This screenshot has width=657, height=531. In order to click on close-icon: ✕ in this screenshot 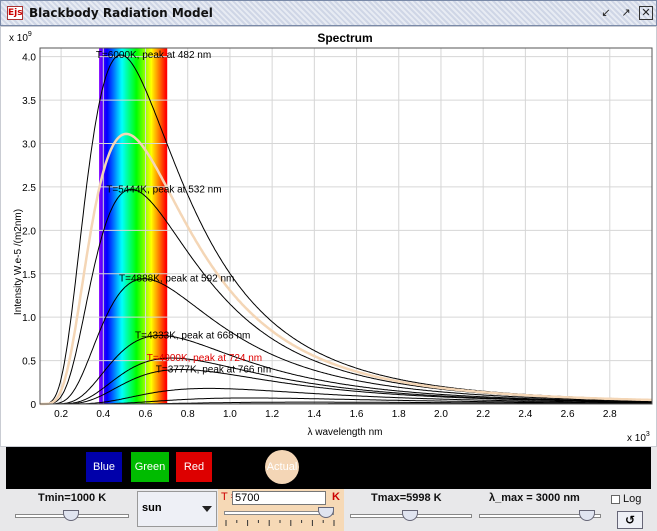, I will do `click(646, 13)`.